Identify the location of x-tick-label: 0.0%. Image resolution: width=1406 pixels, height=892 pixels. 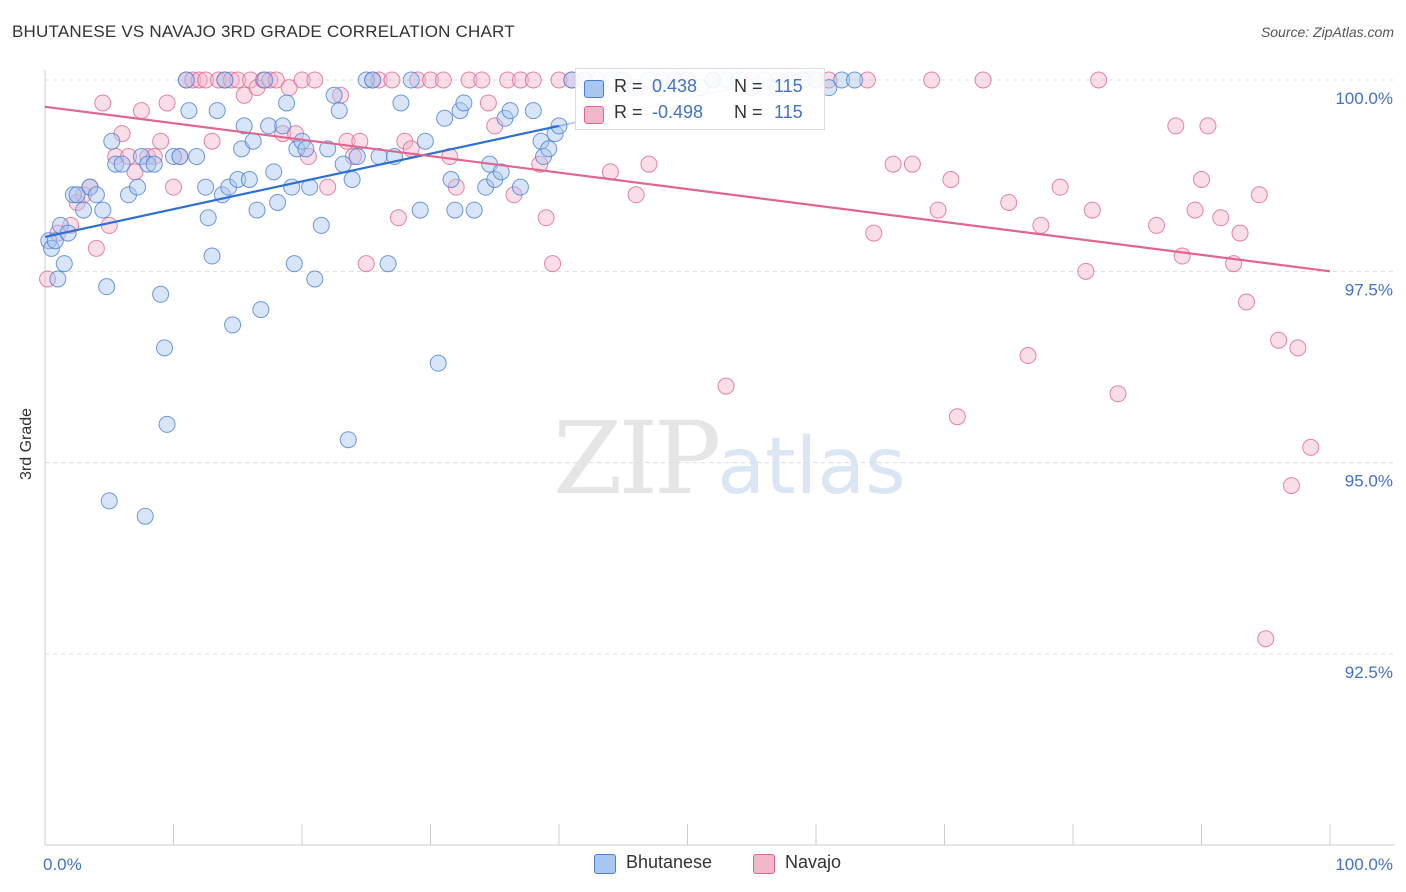
(62, 864).